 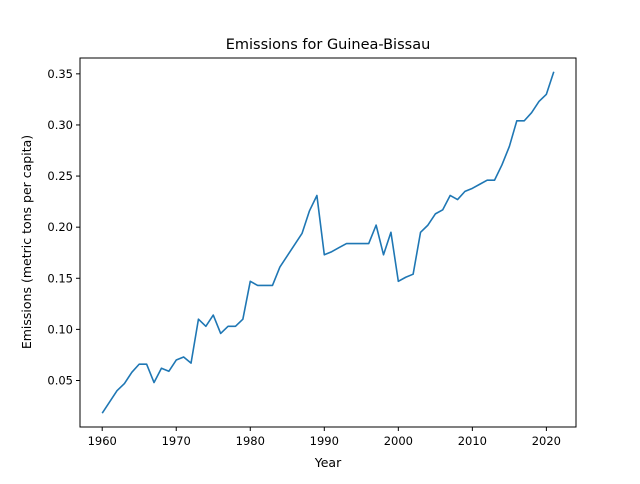 I want to click on y-tick-label: 0.35, so click(x=60, y=74).